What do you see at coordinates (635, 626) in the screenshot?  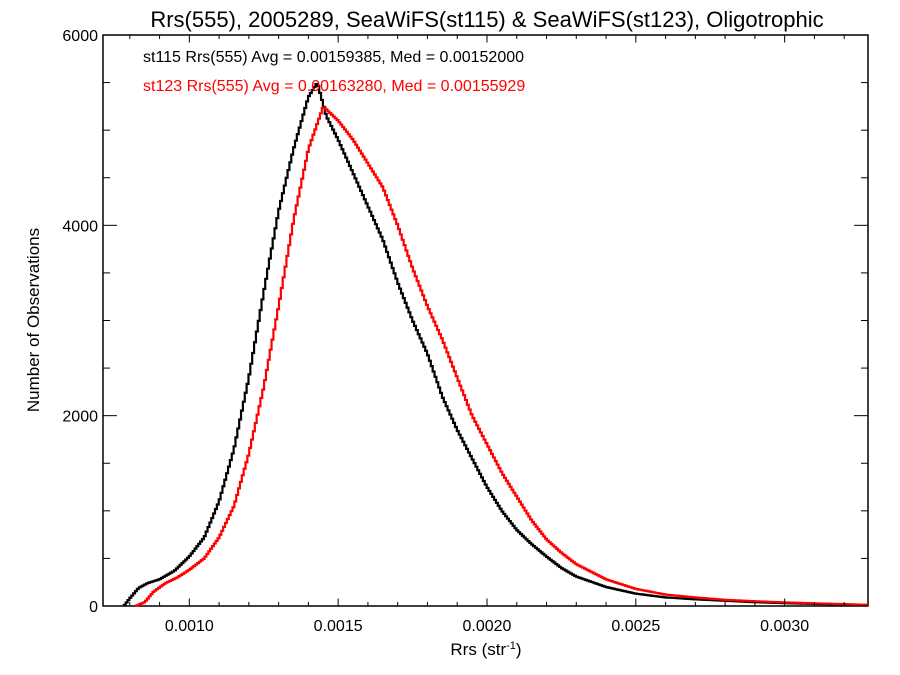 I see `x-tick-label-3: 0.0025` at bounding box center [635, 626].